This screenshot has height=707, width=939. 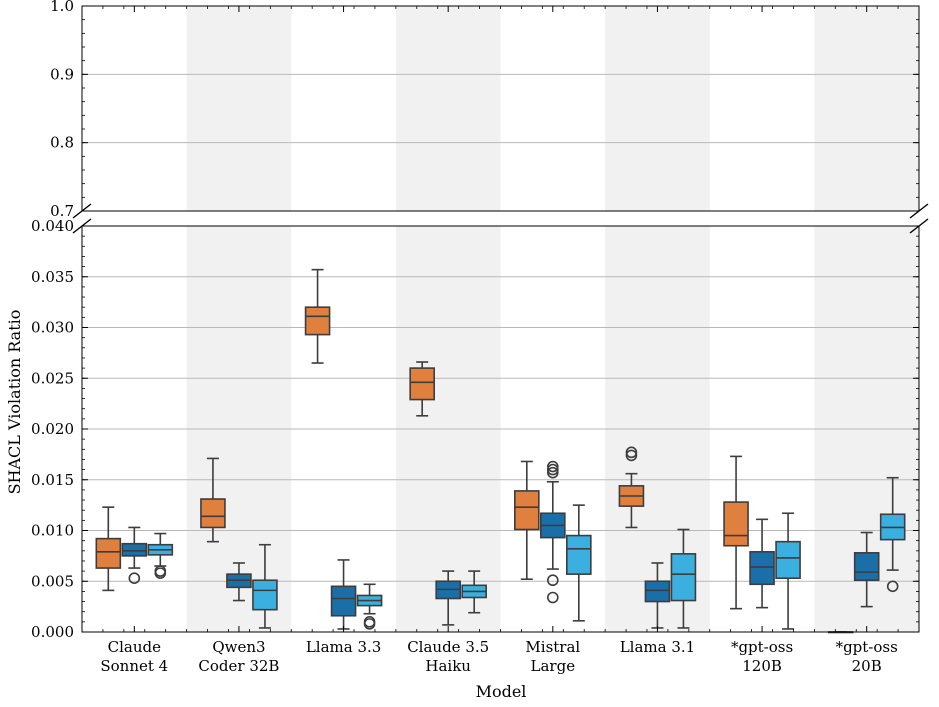 What do you see at coordinates (62, 211) in the screenshot?
I see `ytick-label-upper-0: 0.7` at bounding box center [62, 211].